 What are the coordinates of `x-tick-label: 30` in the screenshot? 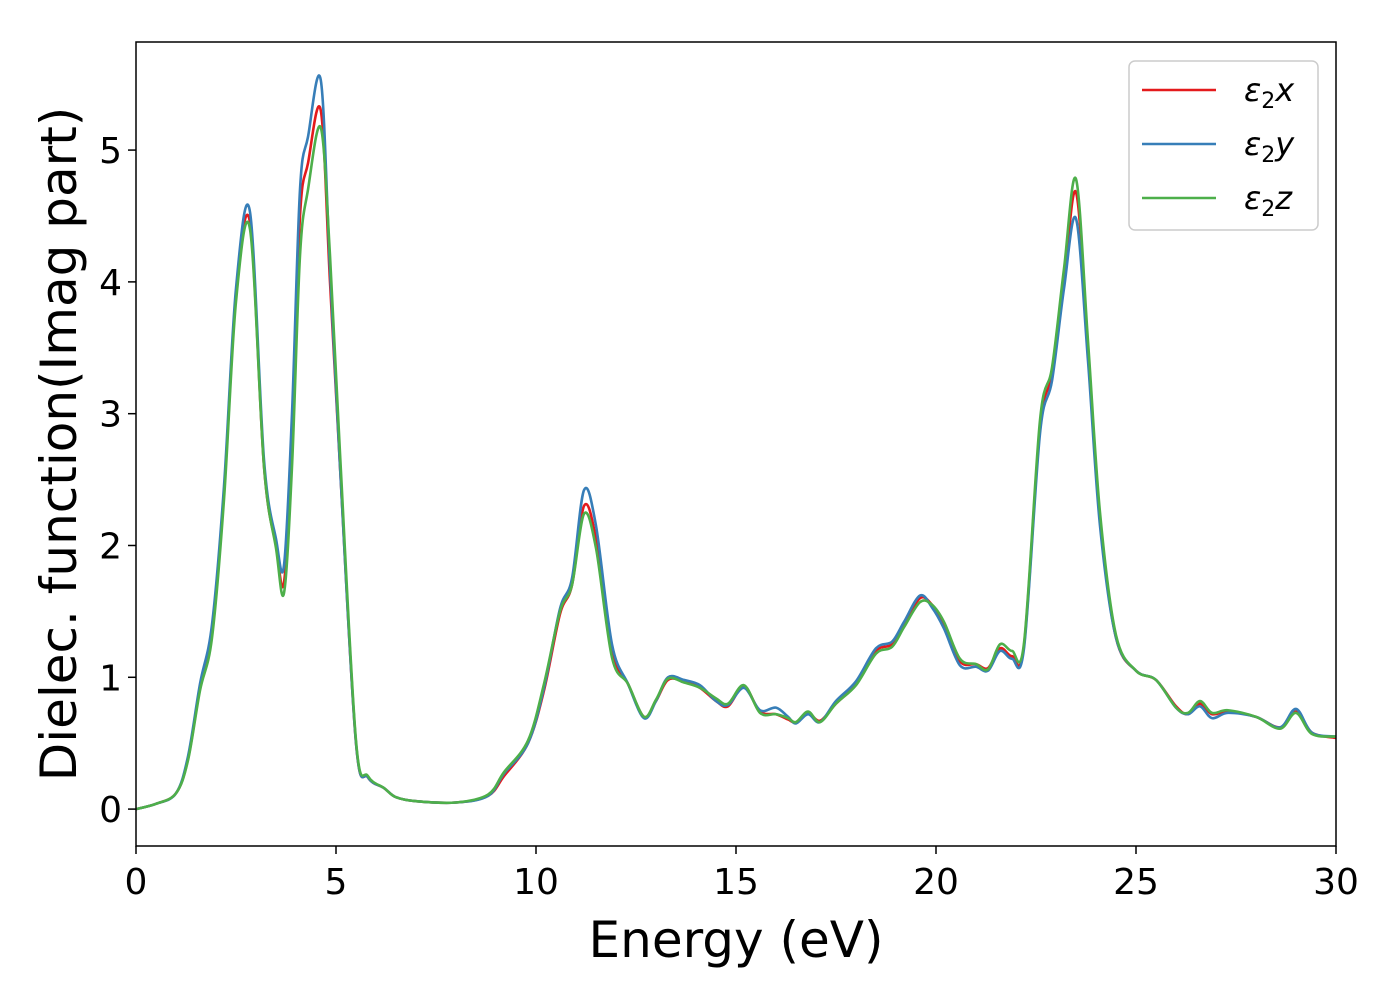 It's located at (1336, 882).